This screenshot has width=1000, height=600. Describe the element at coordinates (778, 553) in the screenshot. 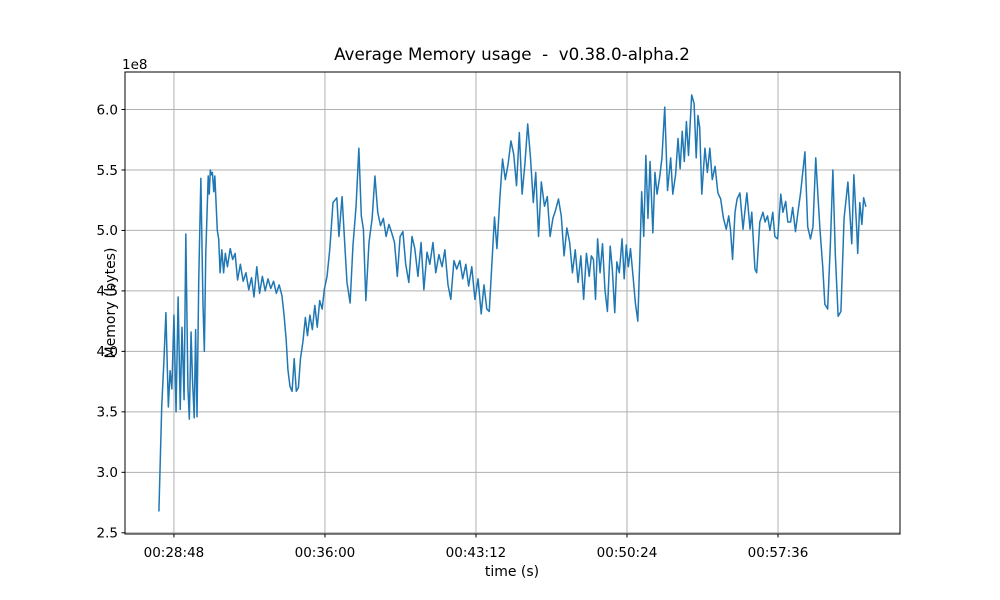

I see `x-tick-label: 00:57:36` at that location.